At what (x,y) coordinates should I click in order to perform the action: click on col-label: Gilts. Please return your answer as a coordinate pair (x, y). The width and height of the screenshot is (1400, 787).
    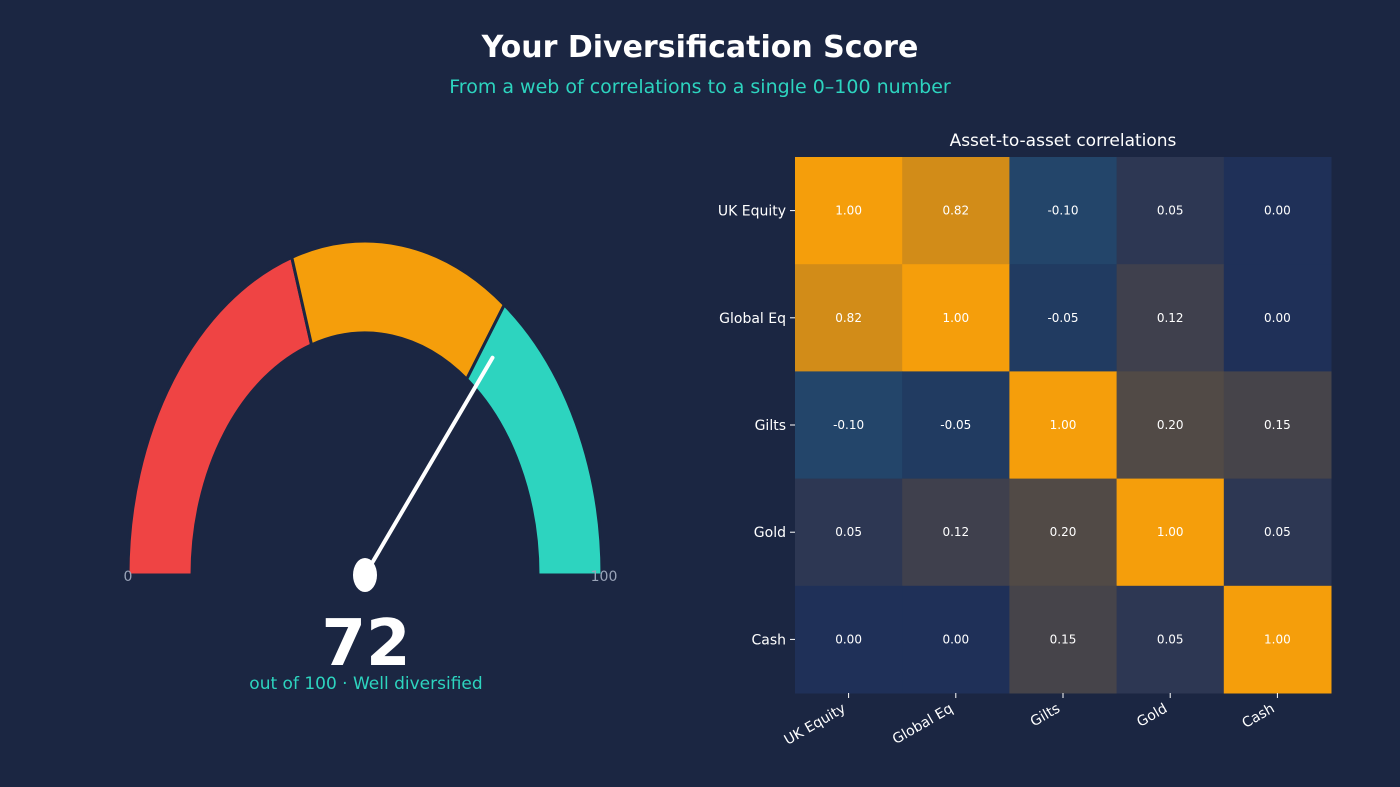
    Looking at the image, I should click on (1045, 716).